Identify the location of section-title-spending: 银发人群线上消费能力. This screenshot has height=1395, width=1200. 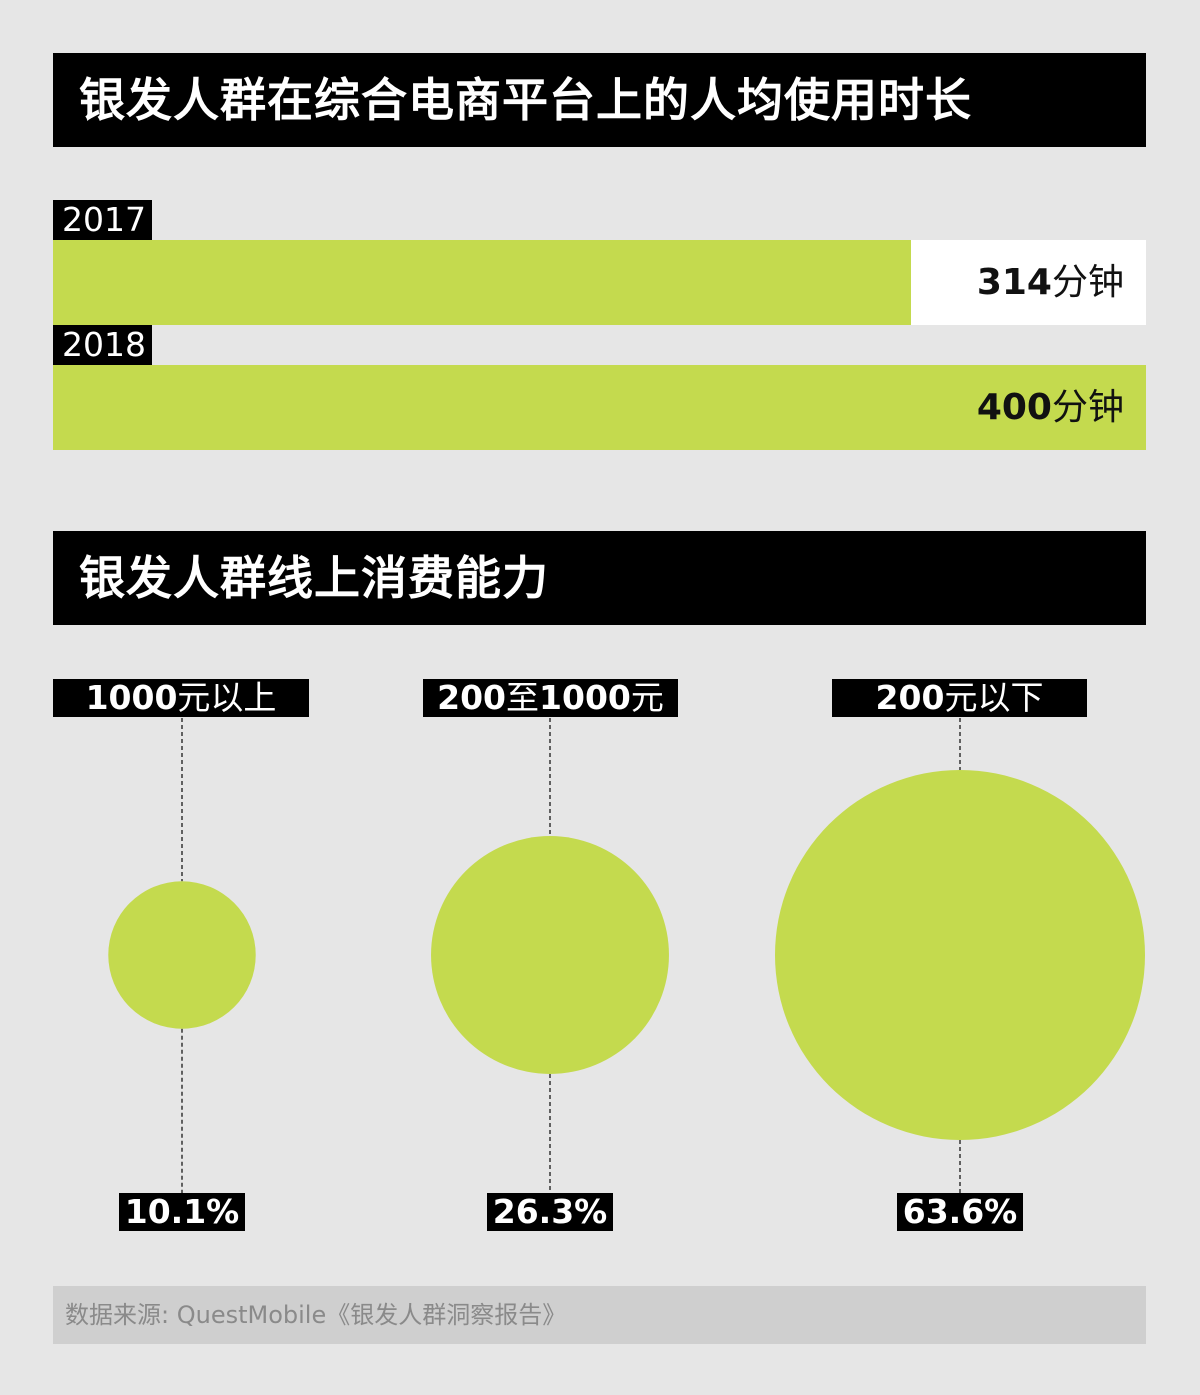
(599, 578).